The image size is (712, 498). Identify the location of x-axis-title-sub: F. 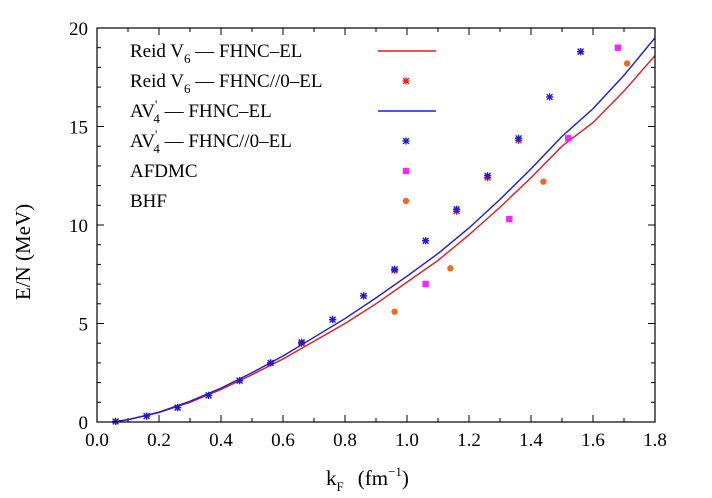
(340, 486).